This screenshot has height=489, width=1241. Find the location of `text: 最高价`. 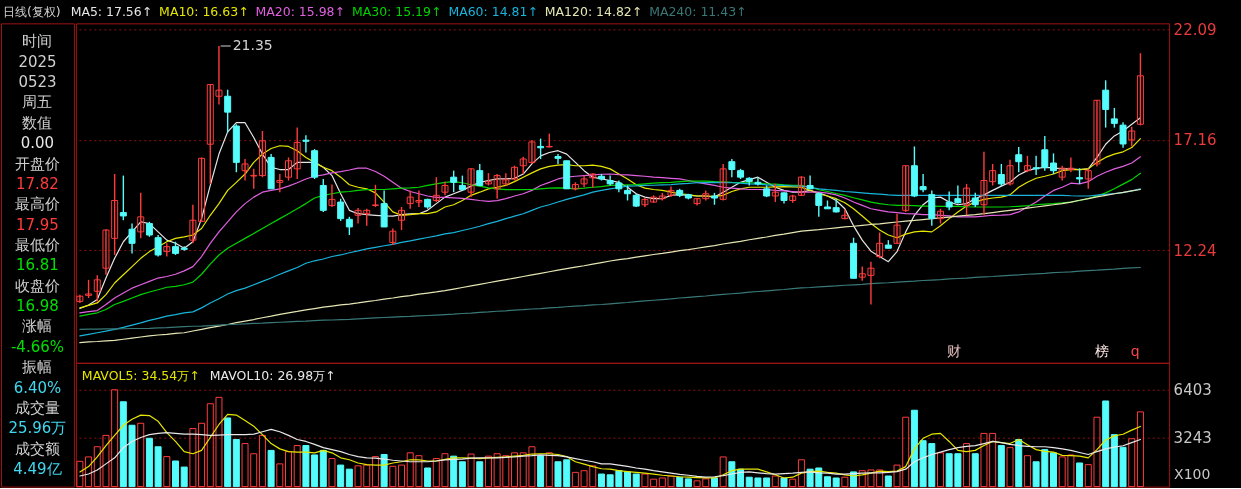

text: 最高价 is located at coordinates (37, 204).